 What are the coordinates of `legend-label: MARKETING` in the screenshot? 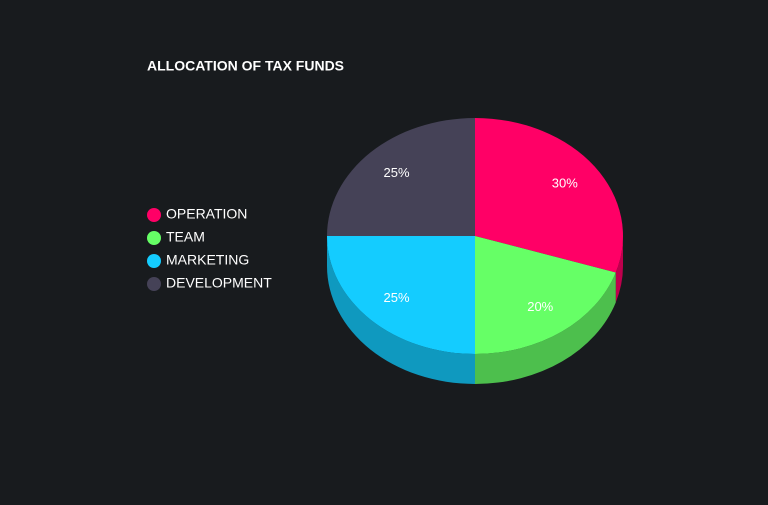 It's located at (207, 260).